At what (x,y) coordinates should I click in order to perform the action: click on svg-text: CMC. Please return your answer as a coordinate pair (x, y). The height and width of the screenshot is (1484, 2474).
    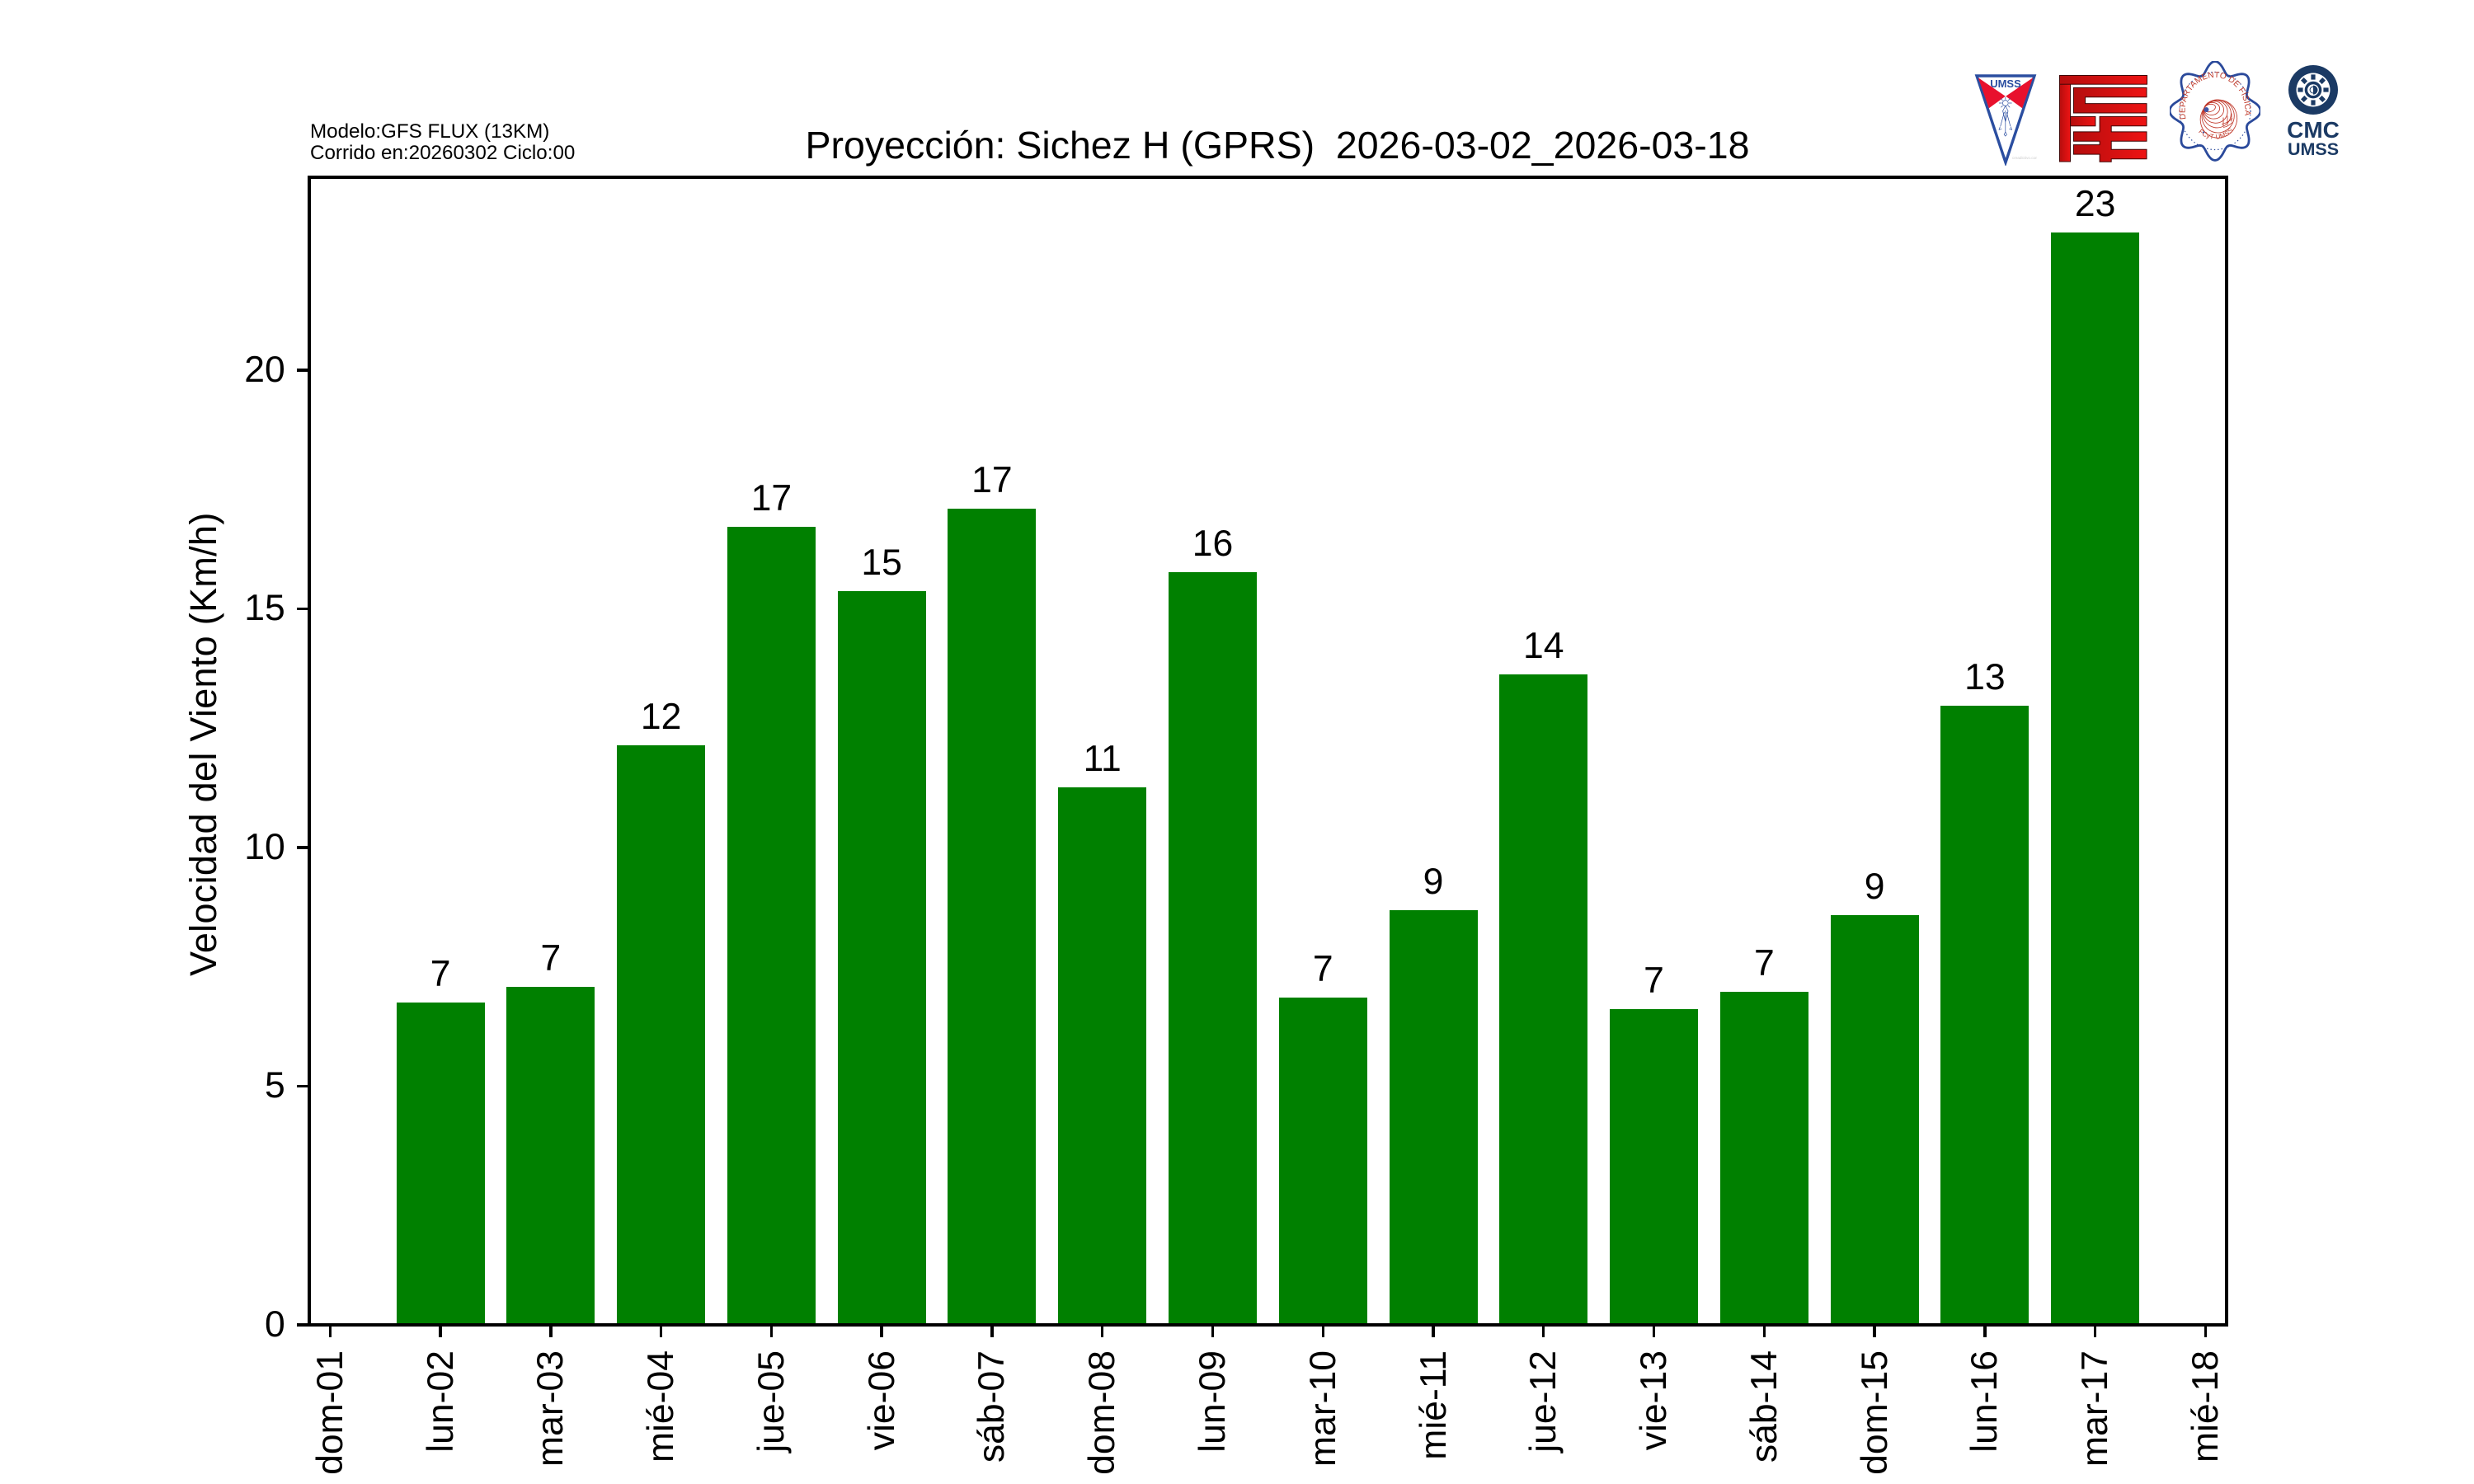
    Looking at the image, I should click on (2313, 130).